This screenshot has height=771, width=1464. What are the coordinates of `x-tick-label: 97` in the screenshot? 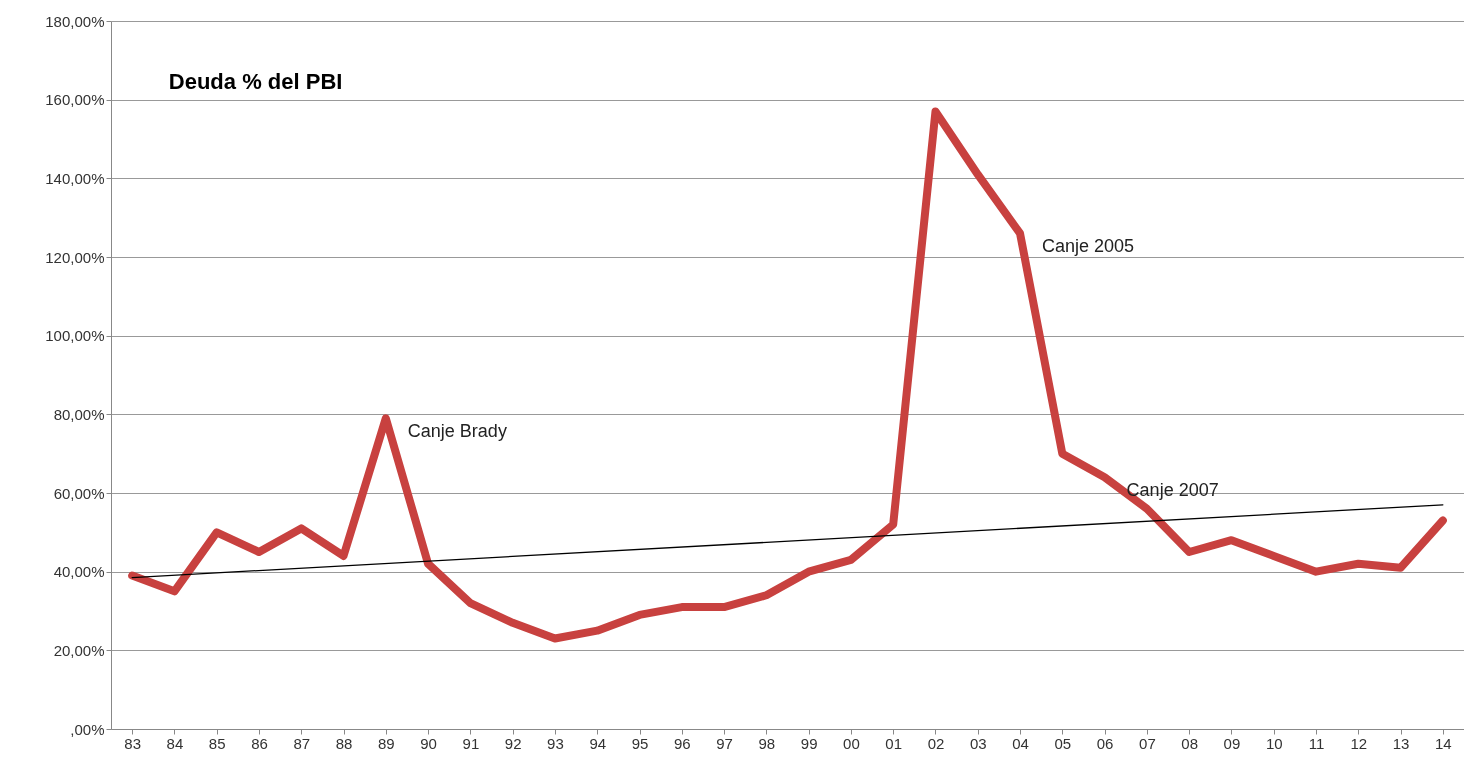 It's located at (724, 743).